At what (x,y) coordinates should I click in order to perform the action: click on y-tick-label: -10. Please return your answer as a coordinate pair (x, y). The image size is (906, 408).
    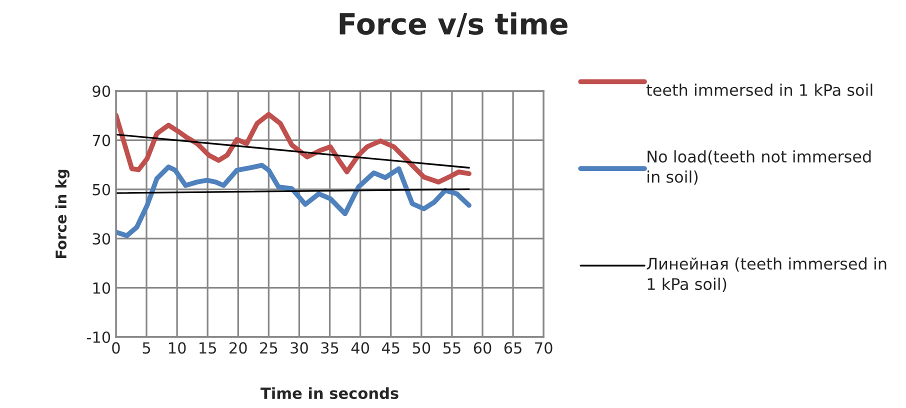
    Looking at the image, I should click on (98, 337).